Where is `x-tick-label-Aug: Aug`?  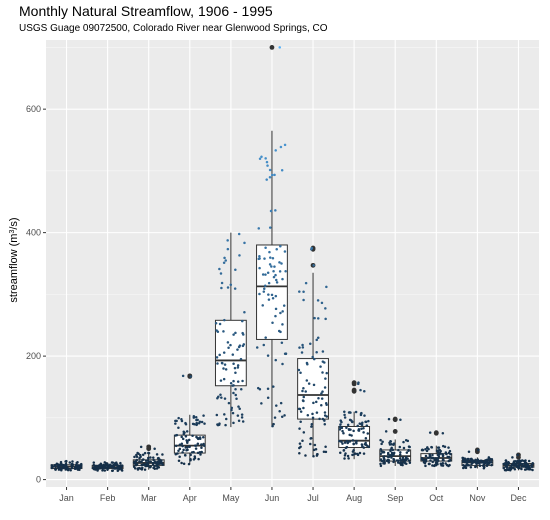
x-tick-label-Aug: Aug is located at coordinates (354, 498).